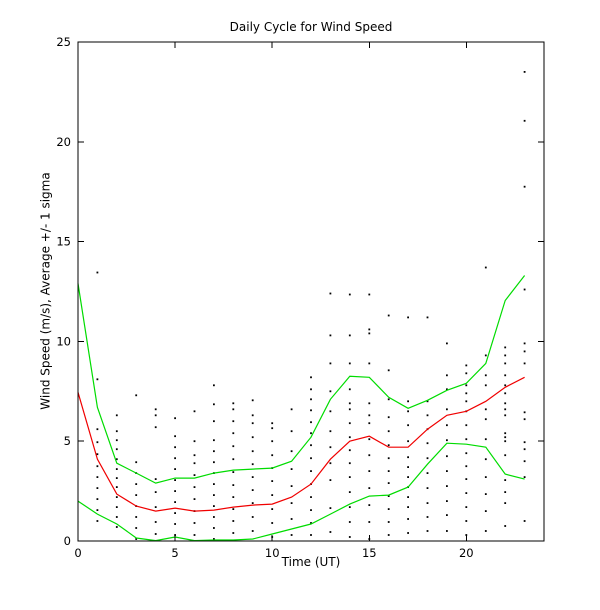 The width and height of the screenshot is (600, 610). Describe the element at coordinates (63, 291) in the screenshot. I see `y-tick-labels: 0 5 10 15 20 25` at that location.